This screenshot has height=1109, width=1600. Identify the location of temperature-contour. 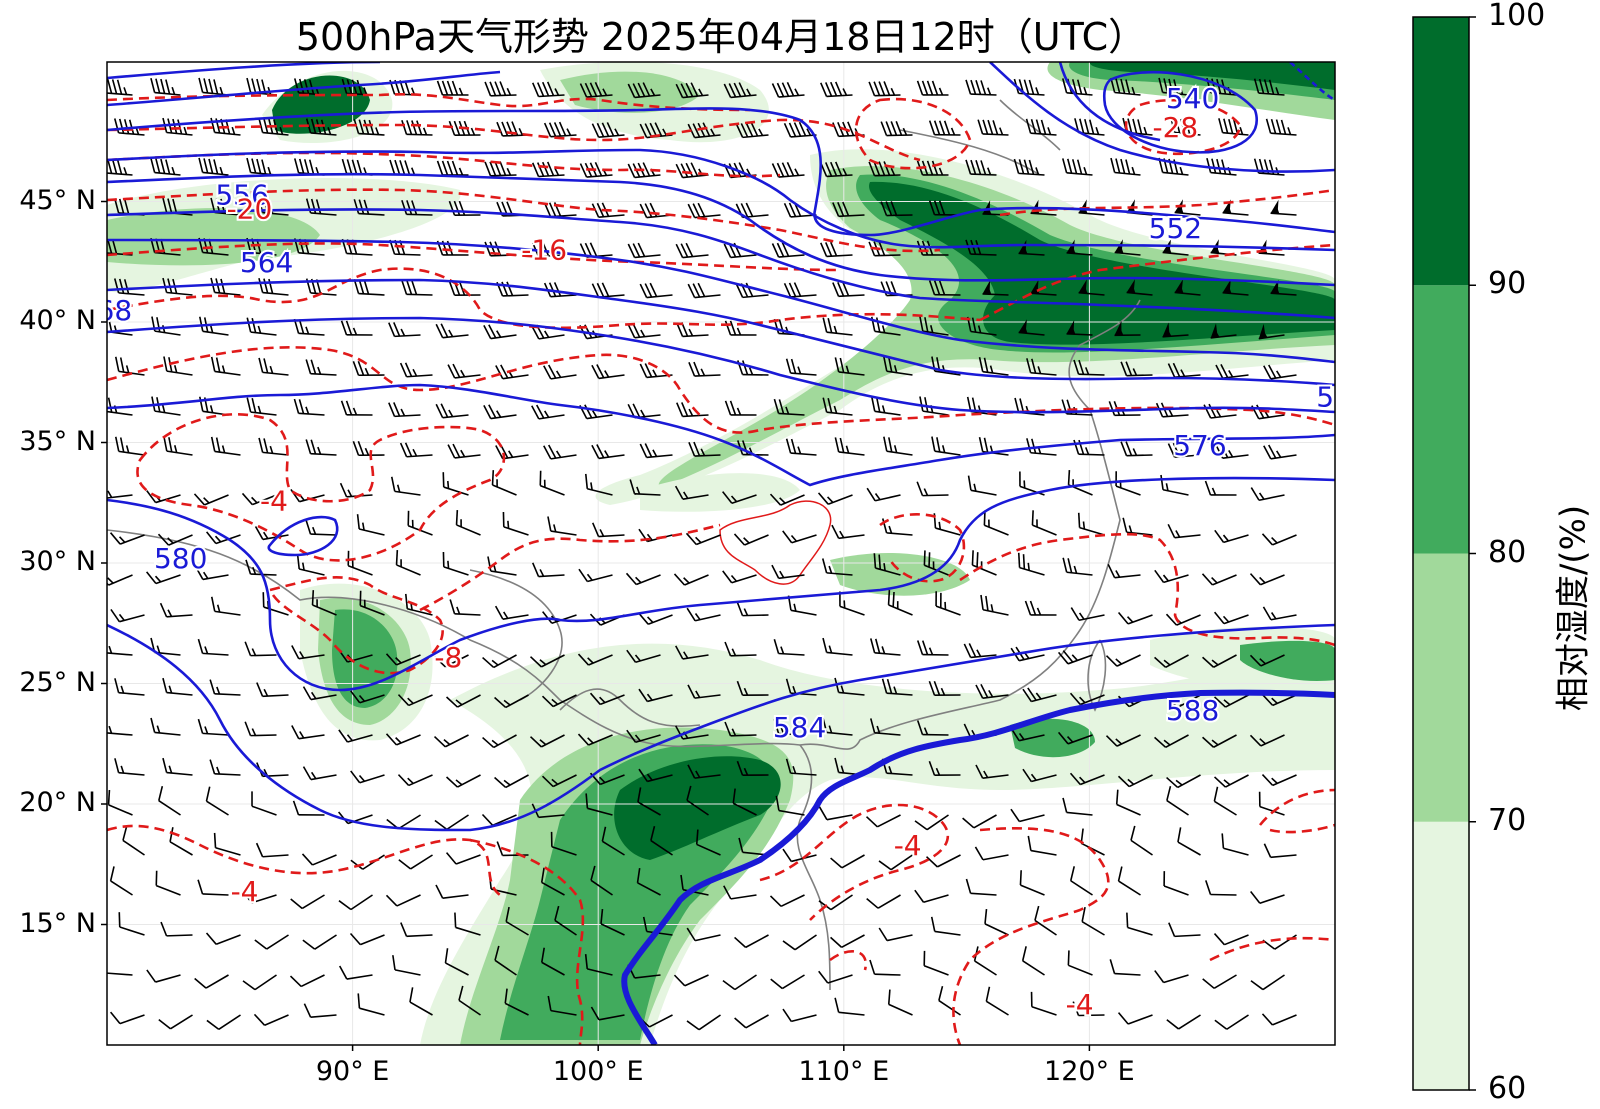
(444, 164).